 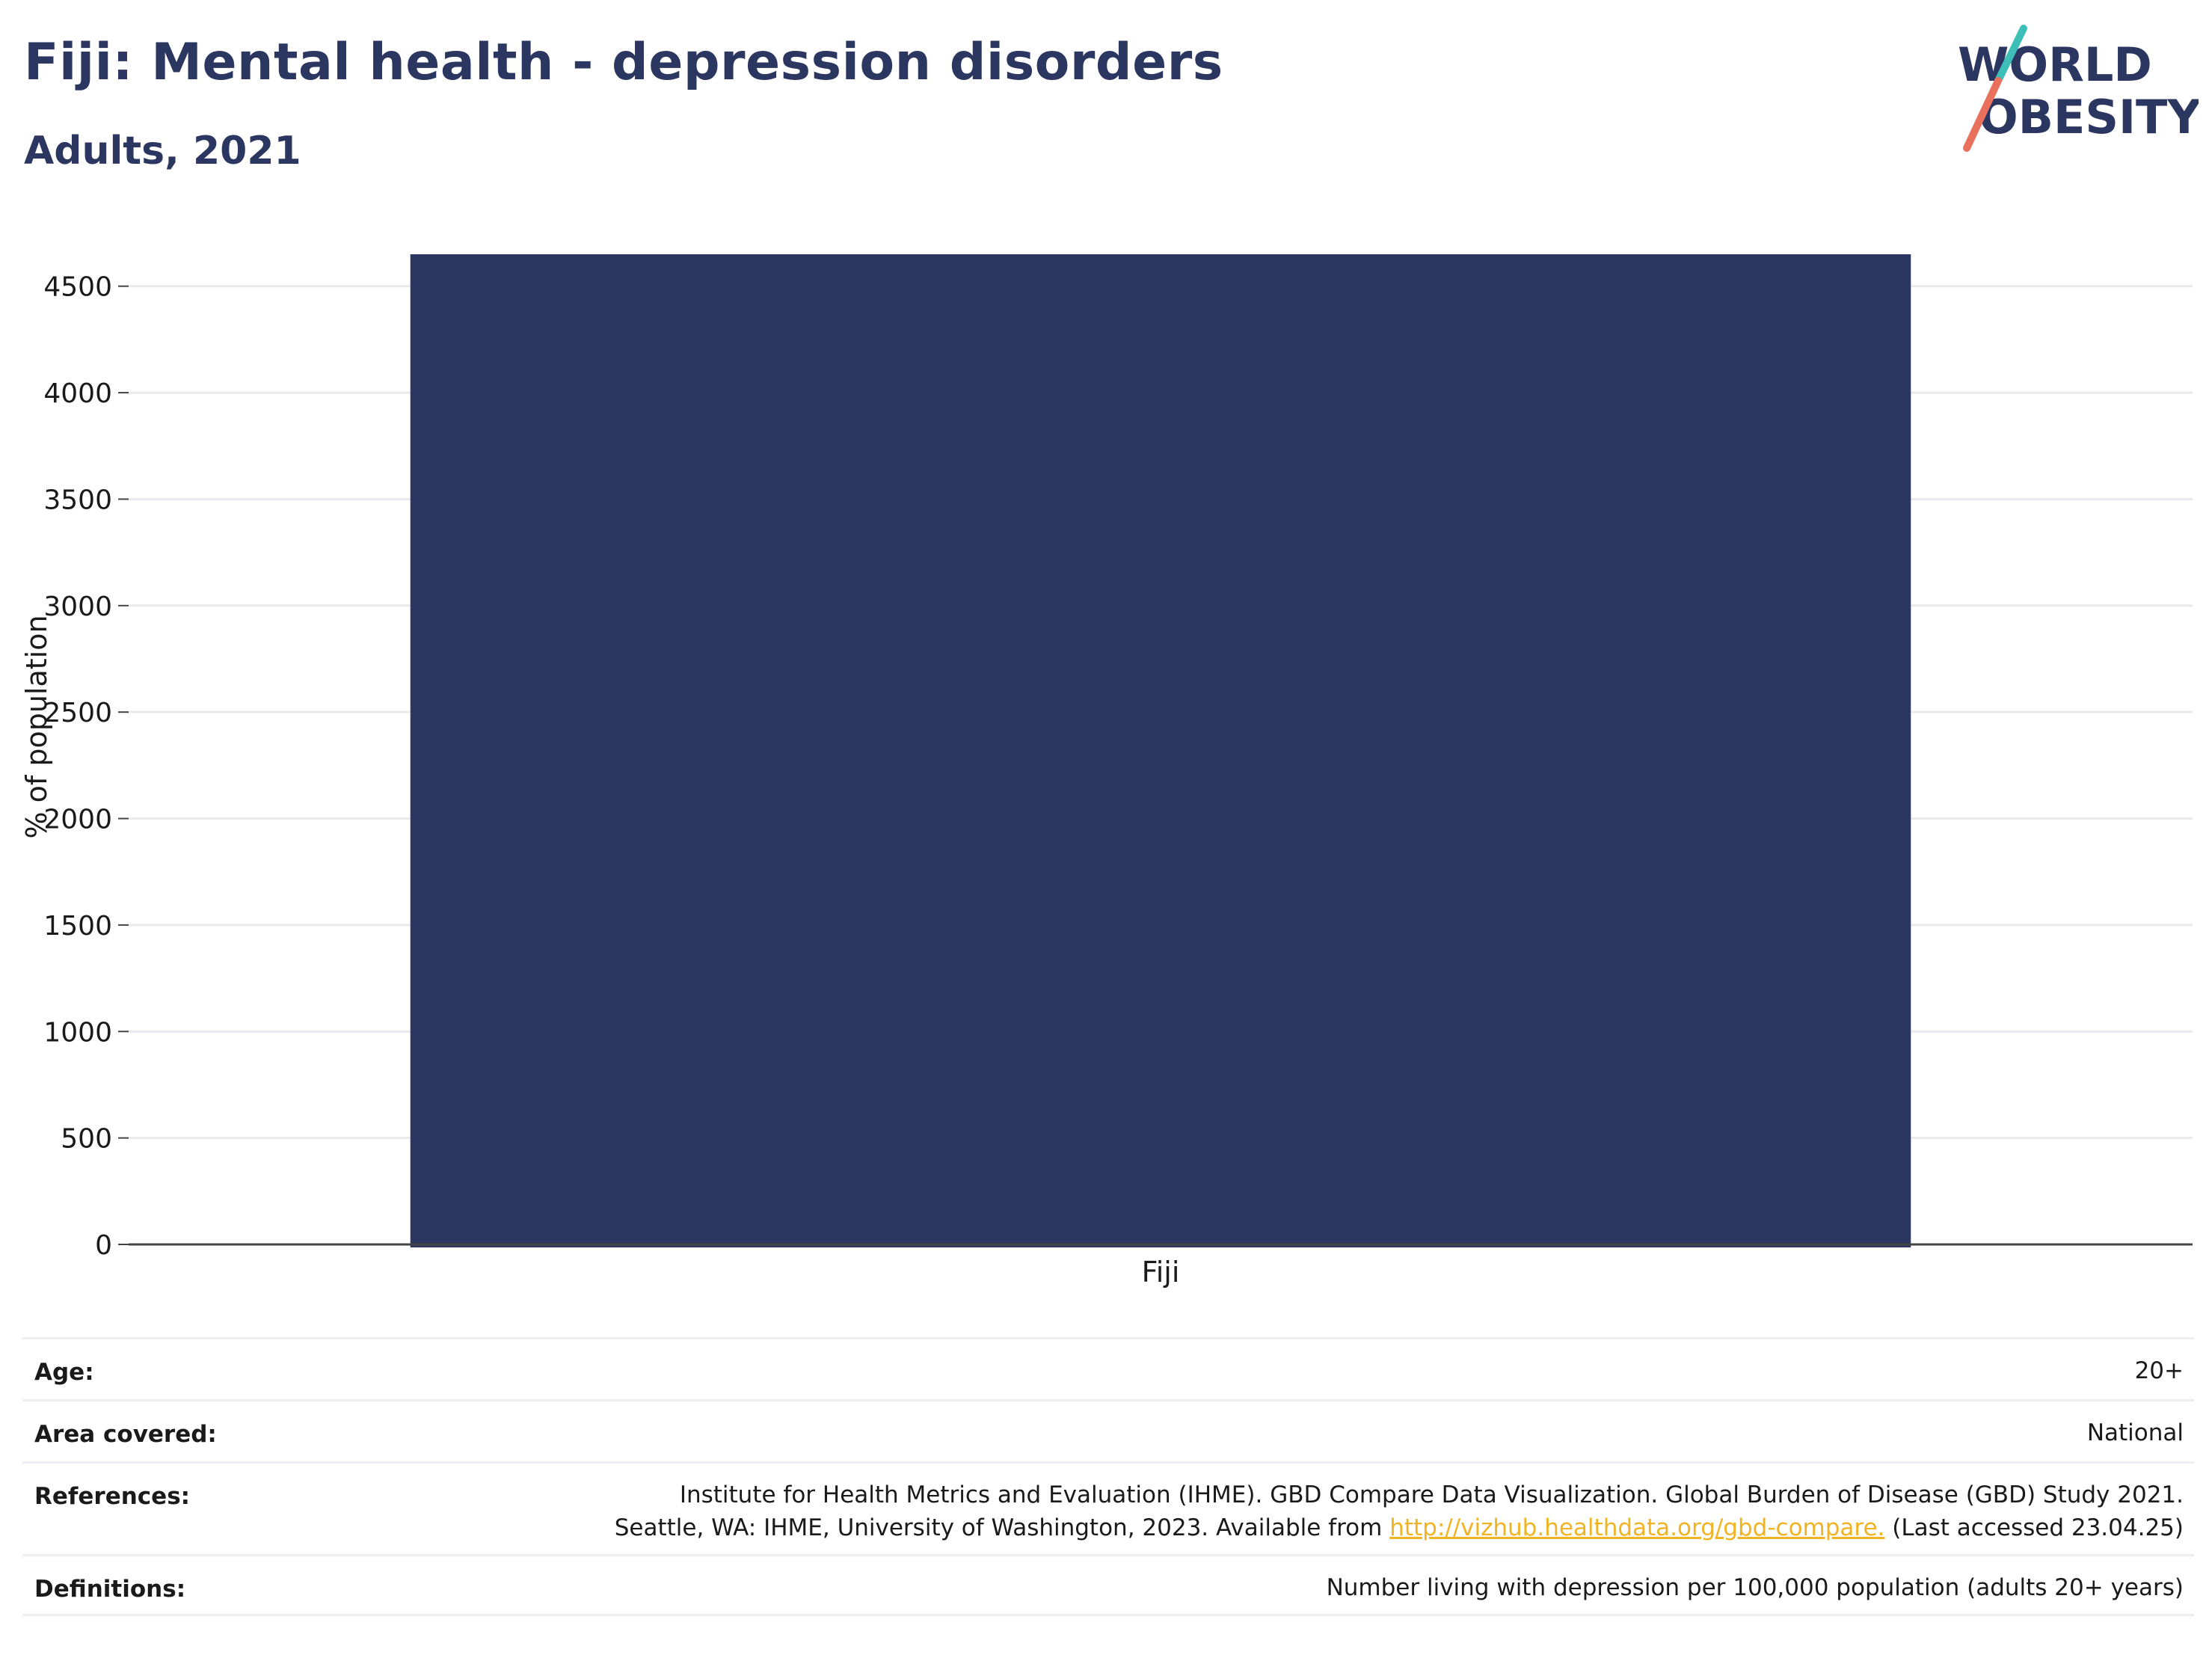 I want to click on y-axis-label: % of population, so click(x=36, y=726).